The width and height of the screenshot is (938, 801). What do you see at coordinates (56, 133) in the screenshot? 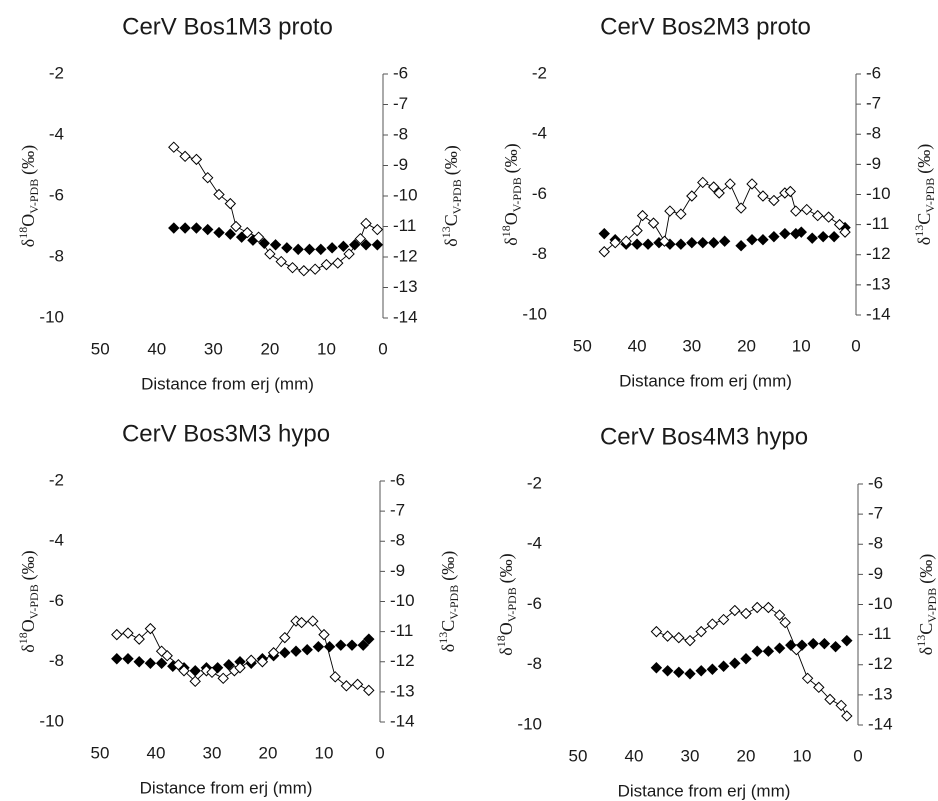
I see `y-tick-label: -4` at bounding box center [56, 133].